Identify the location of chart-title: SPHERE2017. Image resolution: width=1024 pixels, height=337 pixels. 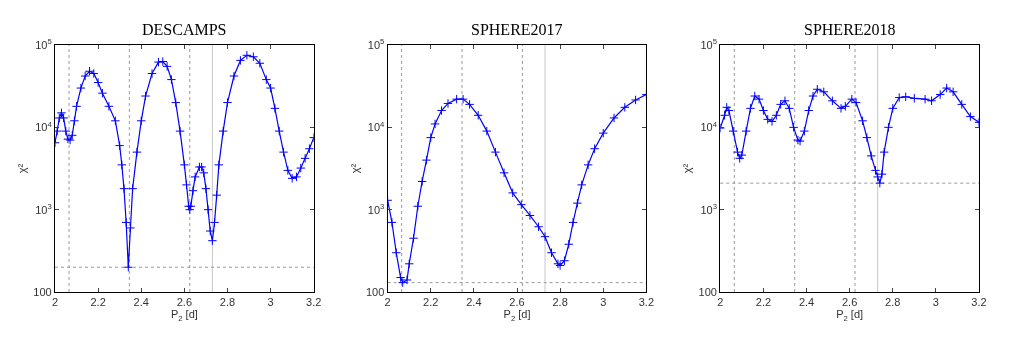
(517, 29).